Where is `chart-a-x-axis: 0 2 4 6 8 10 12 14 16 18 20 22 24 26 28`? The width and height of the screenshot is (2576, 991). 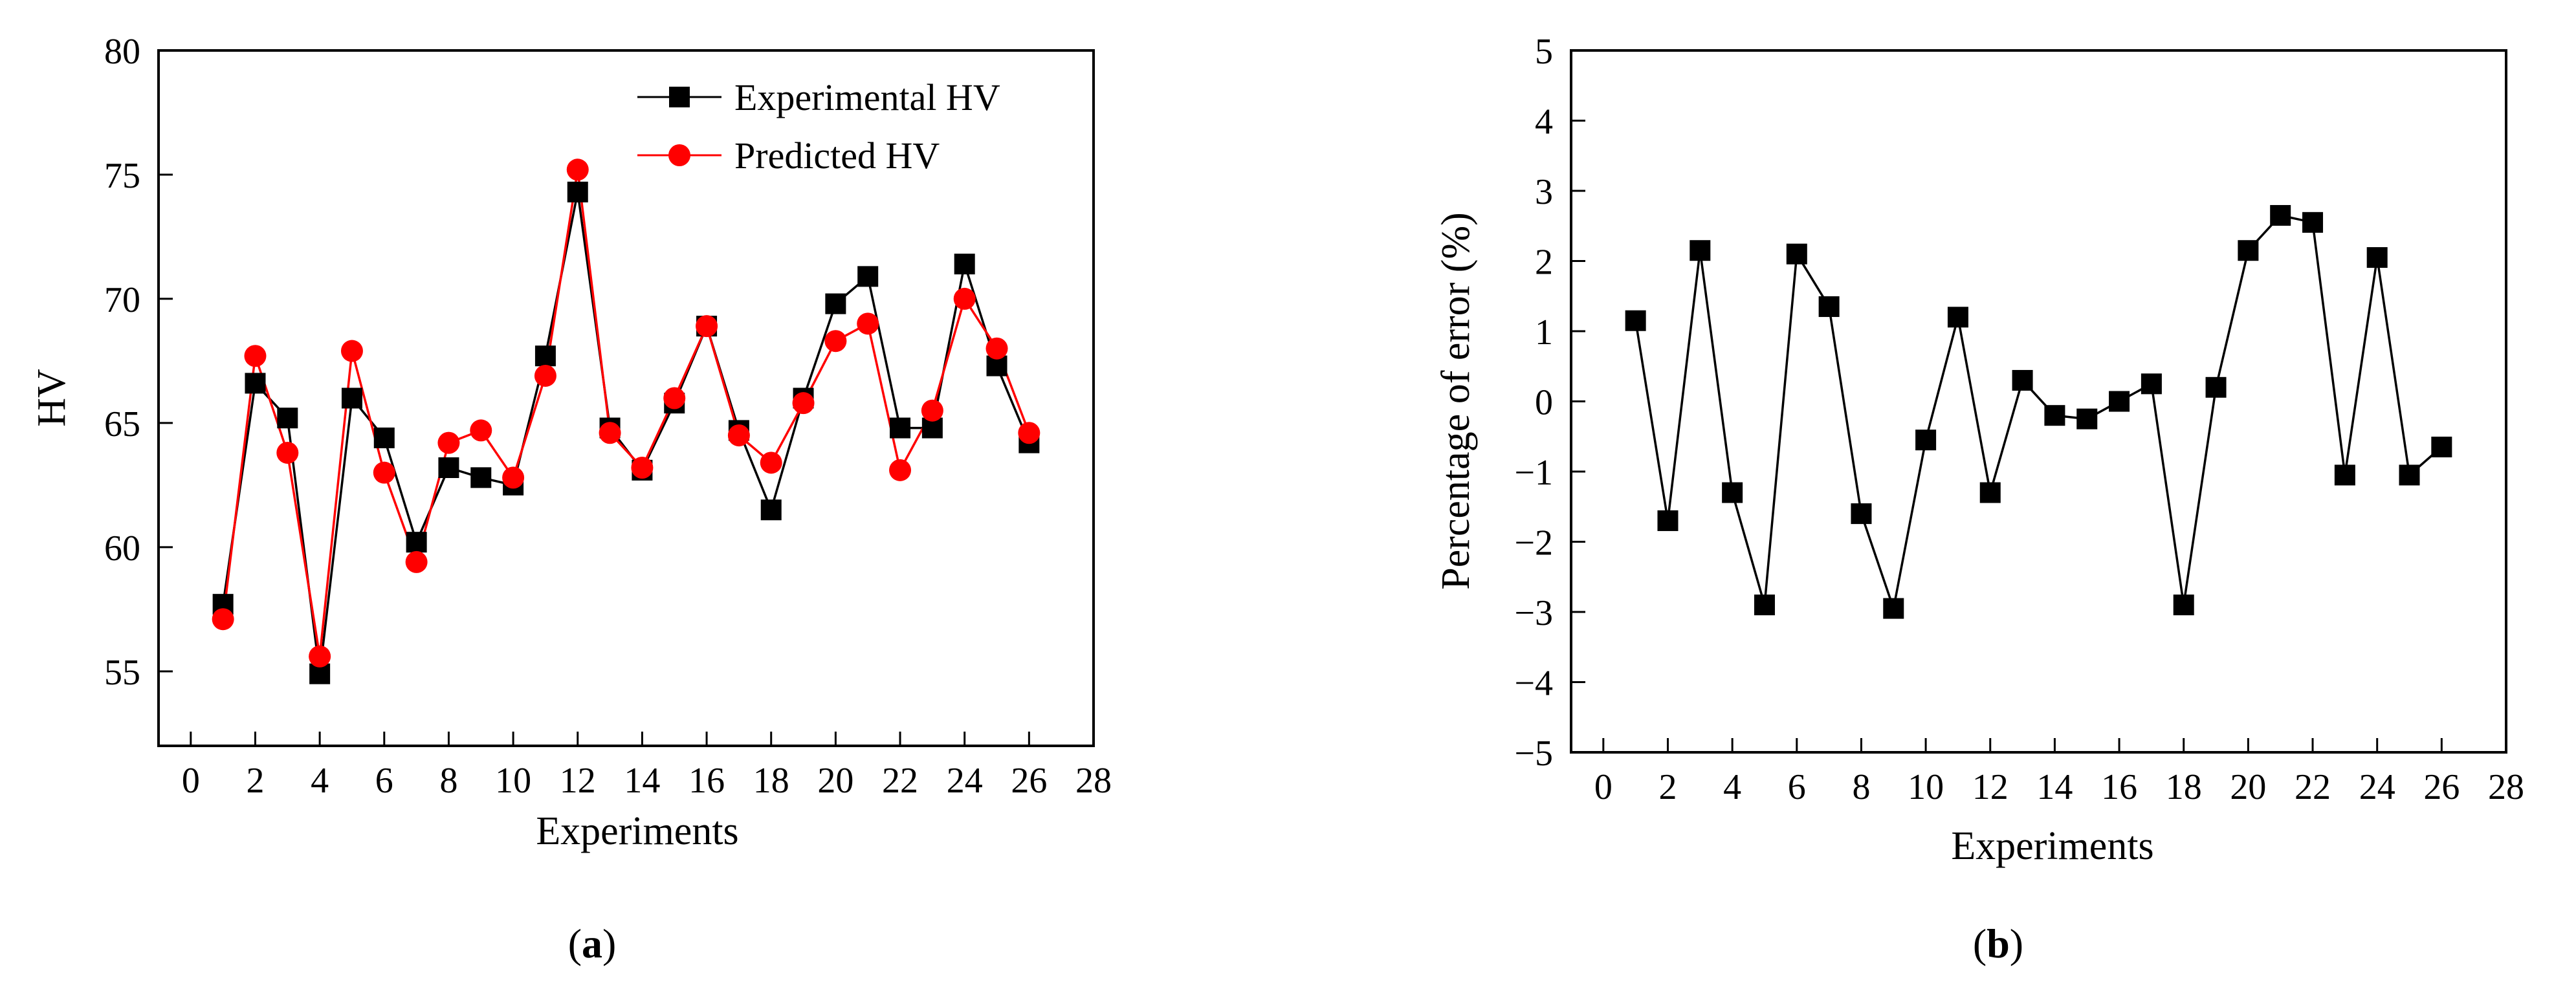 chart-a-x-axis: 0 2 4 6 8 10 12 14 16 18 20 22 24 26 28 is located at coordinates (647, 766).